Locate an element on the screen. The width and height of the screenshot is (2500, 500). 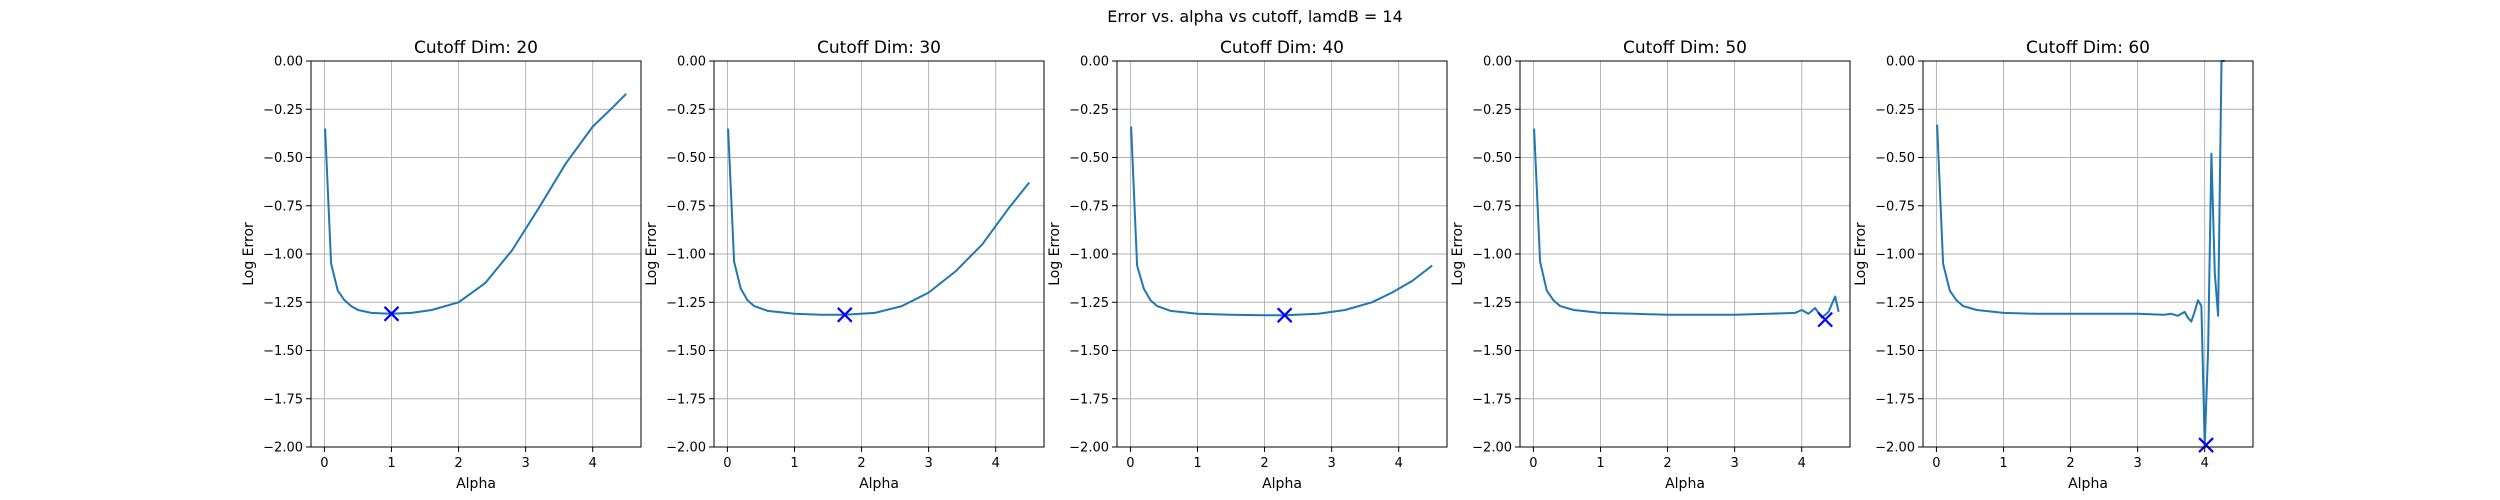
subplot-title: Cutoff Dim: 30 is located at coordinates (879, 48).